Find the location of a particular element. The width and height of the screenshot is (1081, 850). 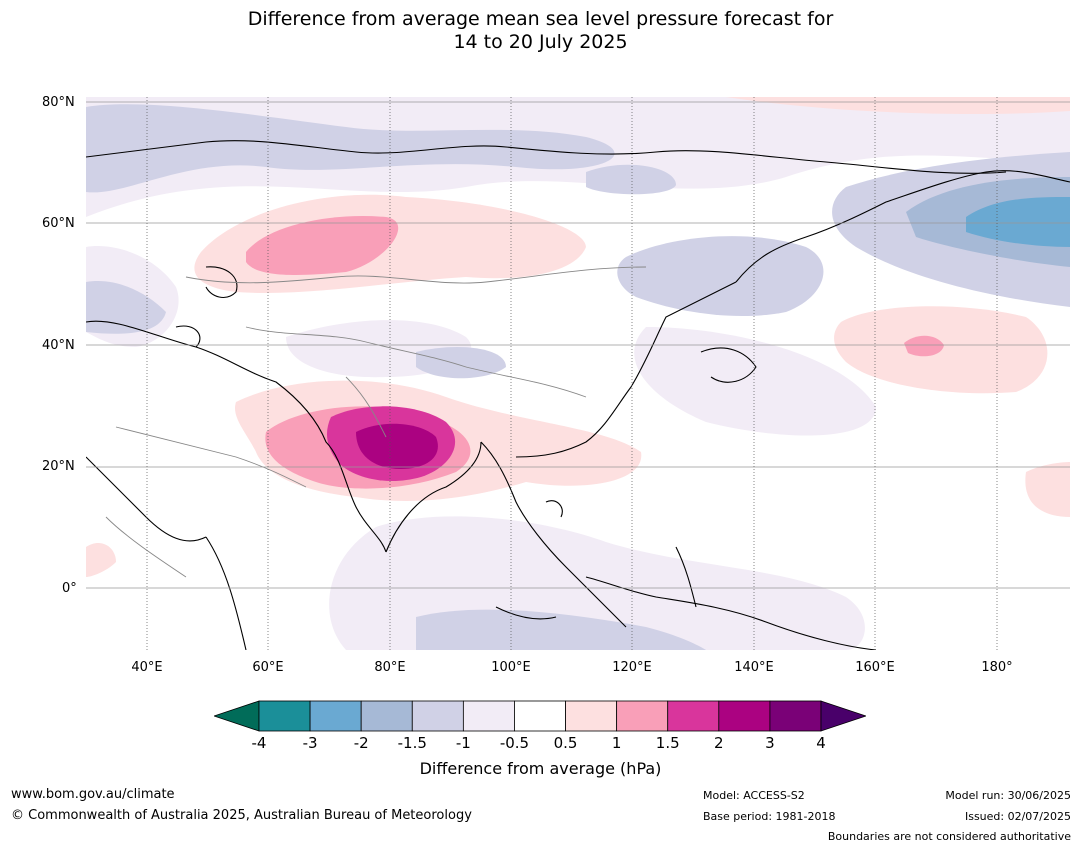

lon-label-100e: 100°E is located at coordinates (511, 667).